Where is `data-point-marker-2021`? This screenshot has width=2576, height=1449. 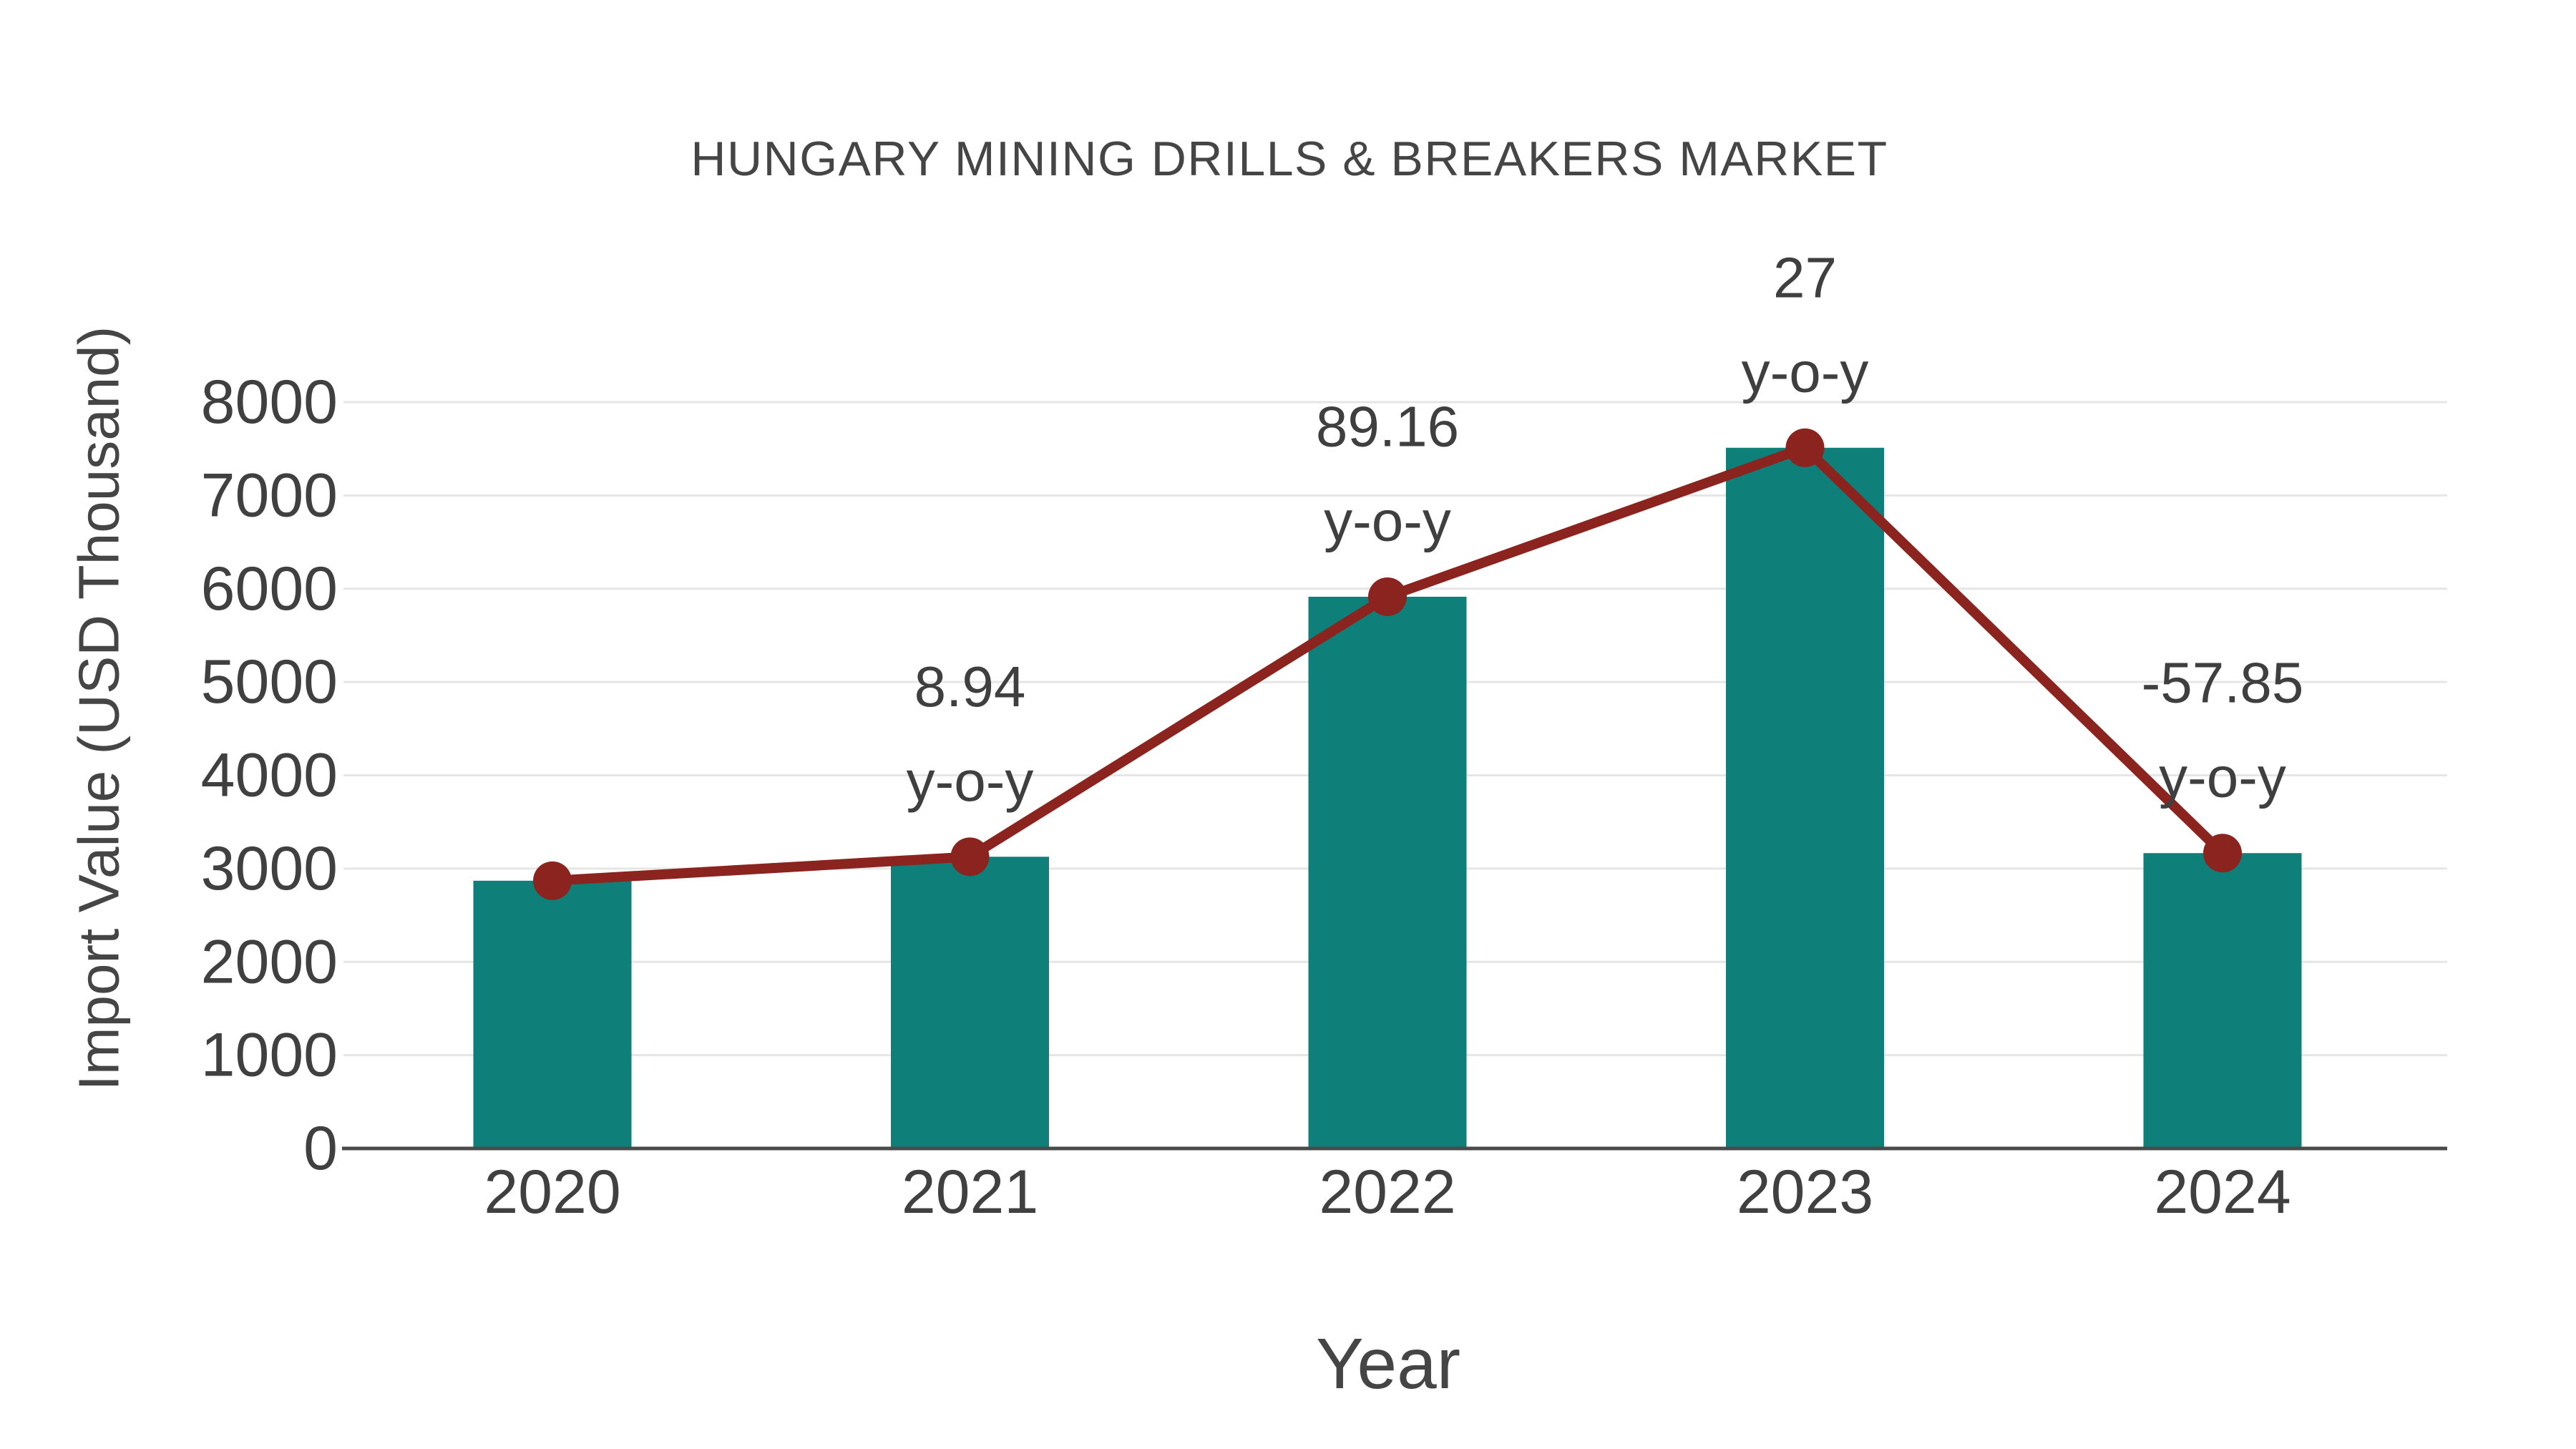 data-point-marker-2021 is located at coordinates (970, 857).